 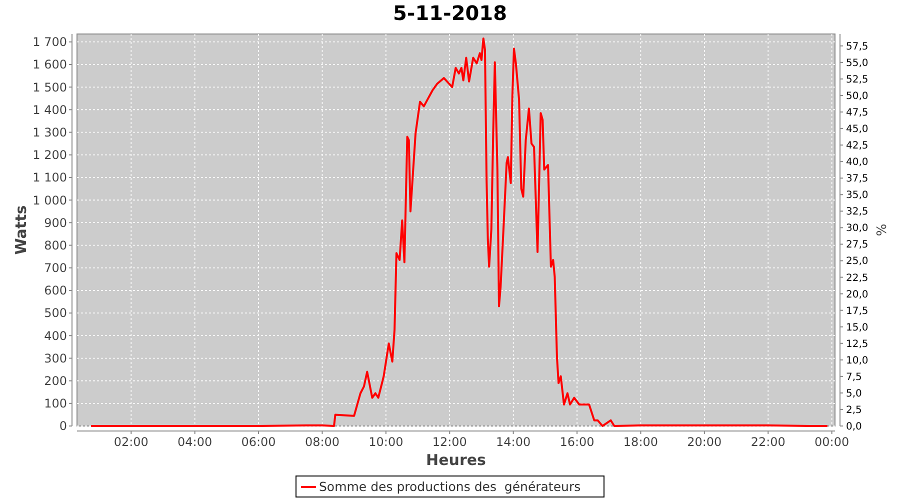 I want to click on y-tick-label: 100, so click(x=55, y=403).